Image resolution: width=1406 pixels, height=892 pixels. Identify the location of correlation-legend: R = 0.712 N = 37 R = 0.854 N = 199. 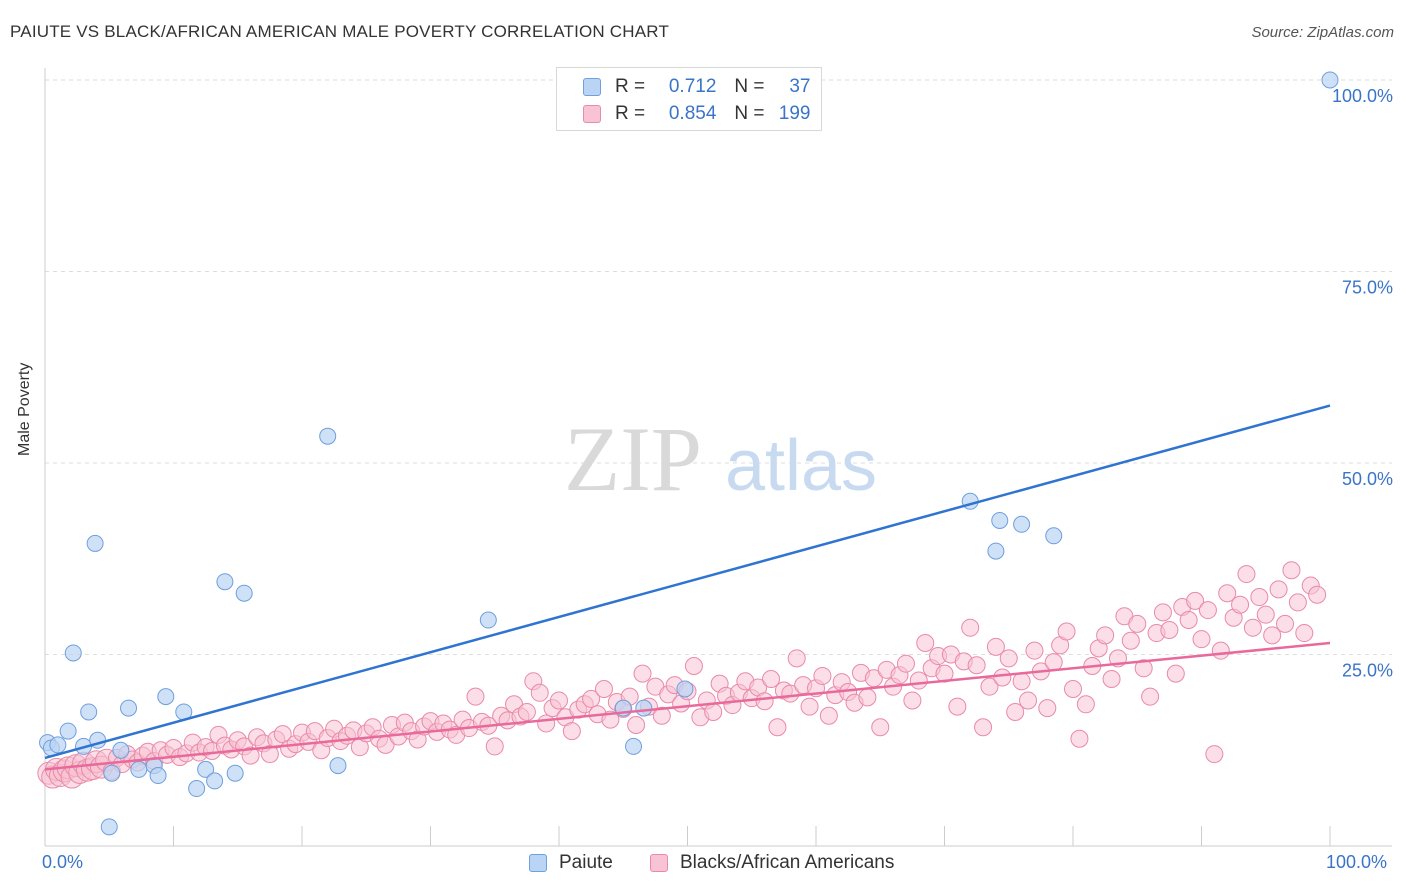
(689, 99).